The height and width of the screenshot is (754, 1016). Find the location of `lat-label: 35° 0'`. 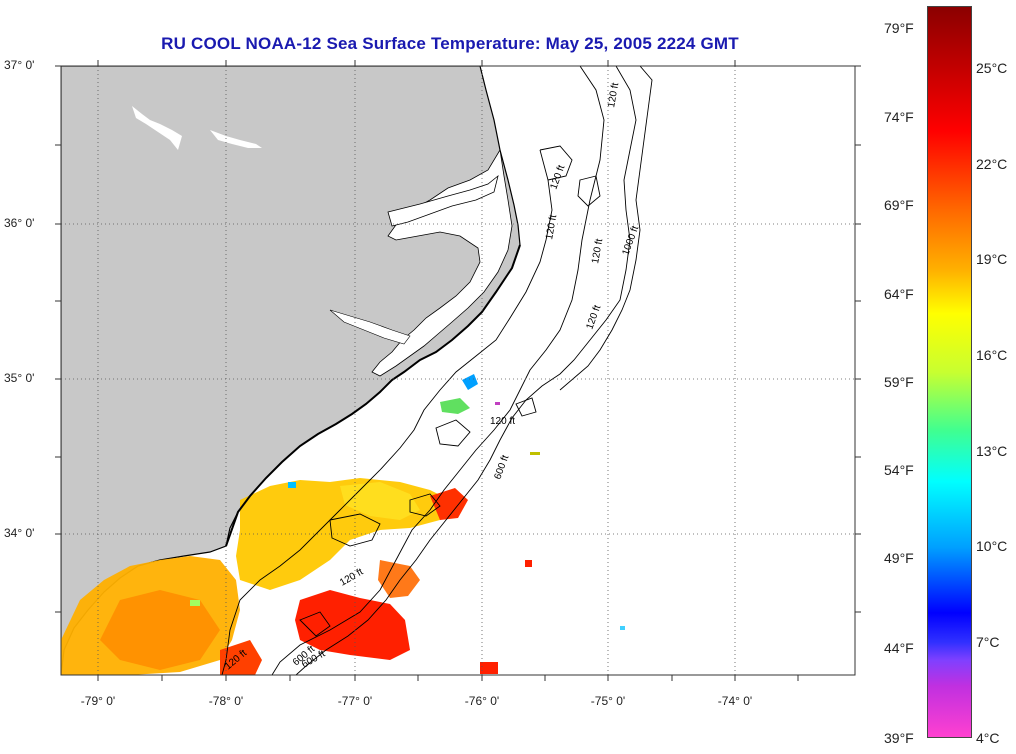

lat-label: 35° 0' is located at coordinates (19, 378).